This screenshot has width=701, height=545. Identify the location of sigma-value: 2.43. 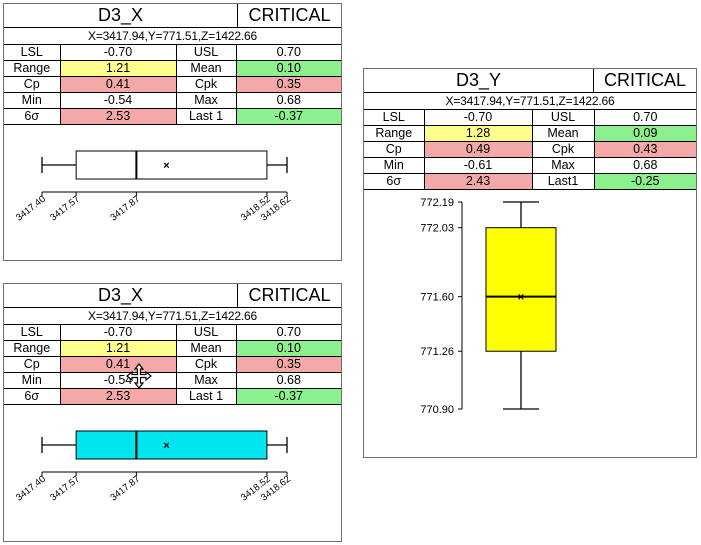
(478, 181).